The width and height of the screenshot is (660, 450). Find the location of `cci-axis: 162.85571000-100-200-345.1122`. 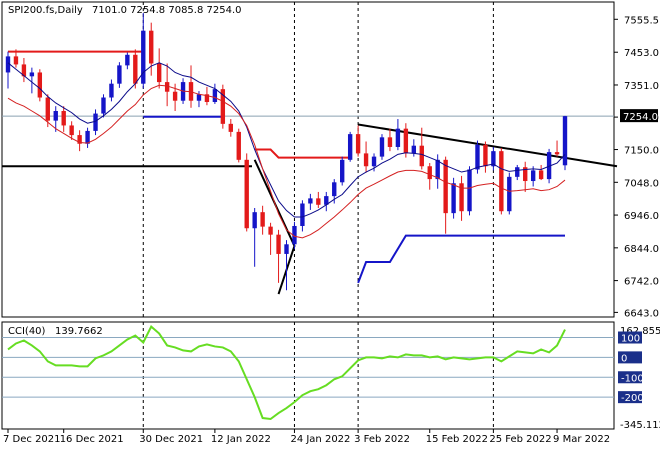

cci-axis: 162.85571000-100-200-345.1122 is located at coordinates (639, 378).